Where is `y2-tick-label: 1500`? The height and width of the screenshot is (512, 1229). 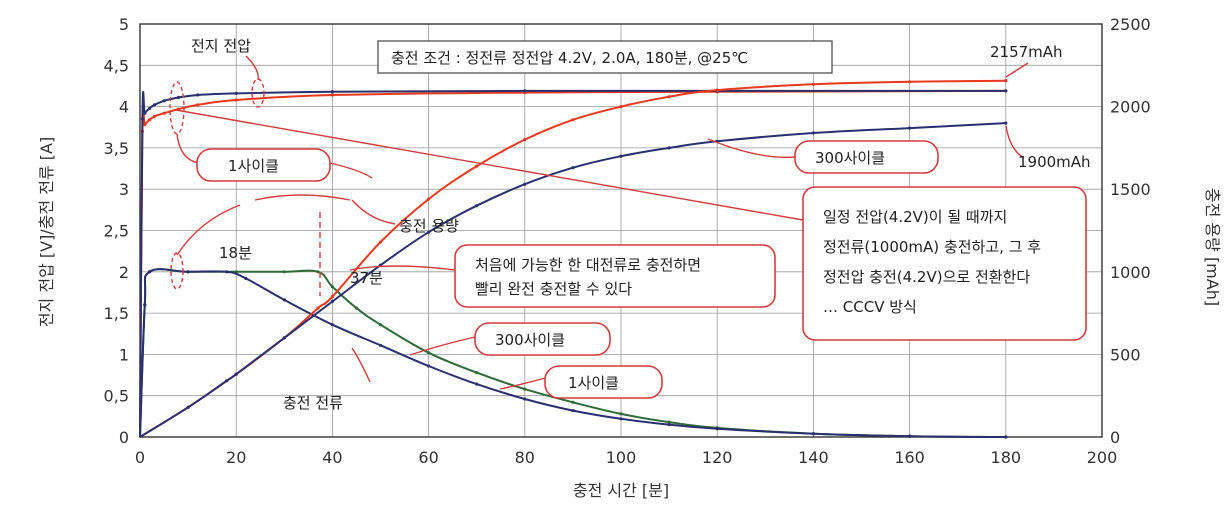
y2-tick-label: 1500 is located at coordinates (1130, 189).